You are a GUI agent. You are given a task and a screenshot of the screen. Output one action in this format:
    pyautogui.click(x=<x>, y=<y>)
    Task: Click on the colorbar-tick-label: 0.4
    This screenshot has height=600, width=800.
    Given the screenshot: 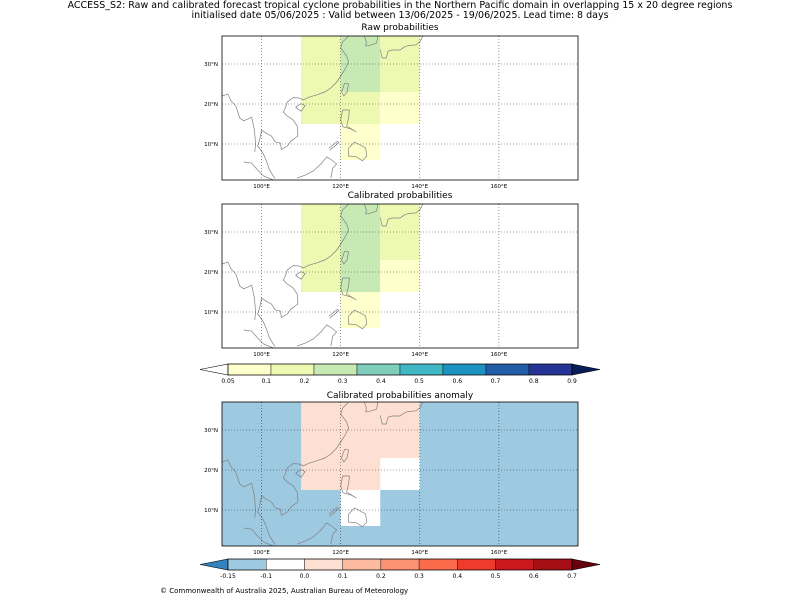 What is the action you would take?
    pyautogui.click(x=458, y=576)
    